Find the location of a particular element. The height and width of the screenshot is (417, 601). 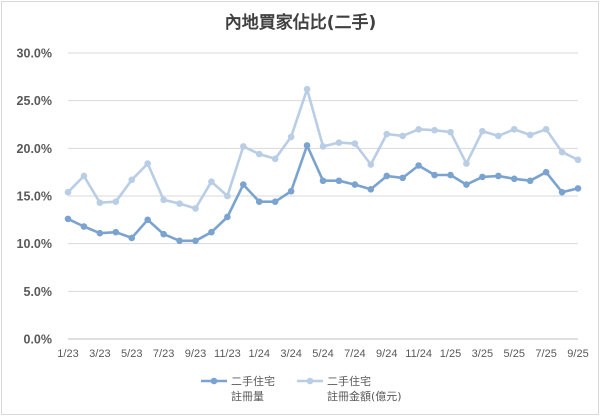

y-tick-label: 0.0% is located at coordinates (38, 340).